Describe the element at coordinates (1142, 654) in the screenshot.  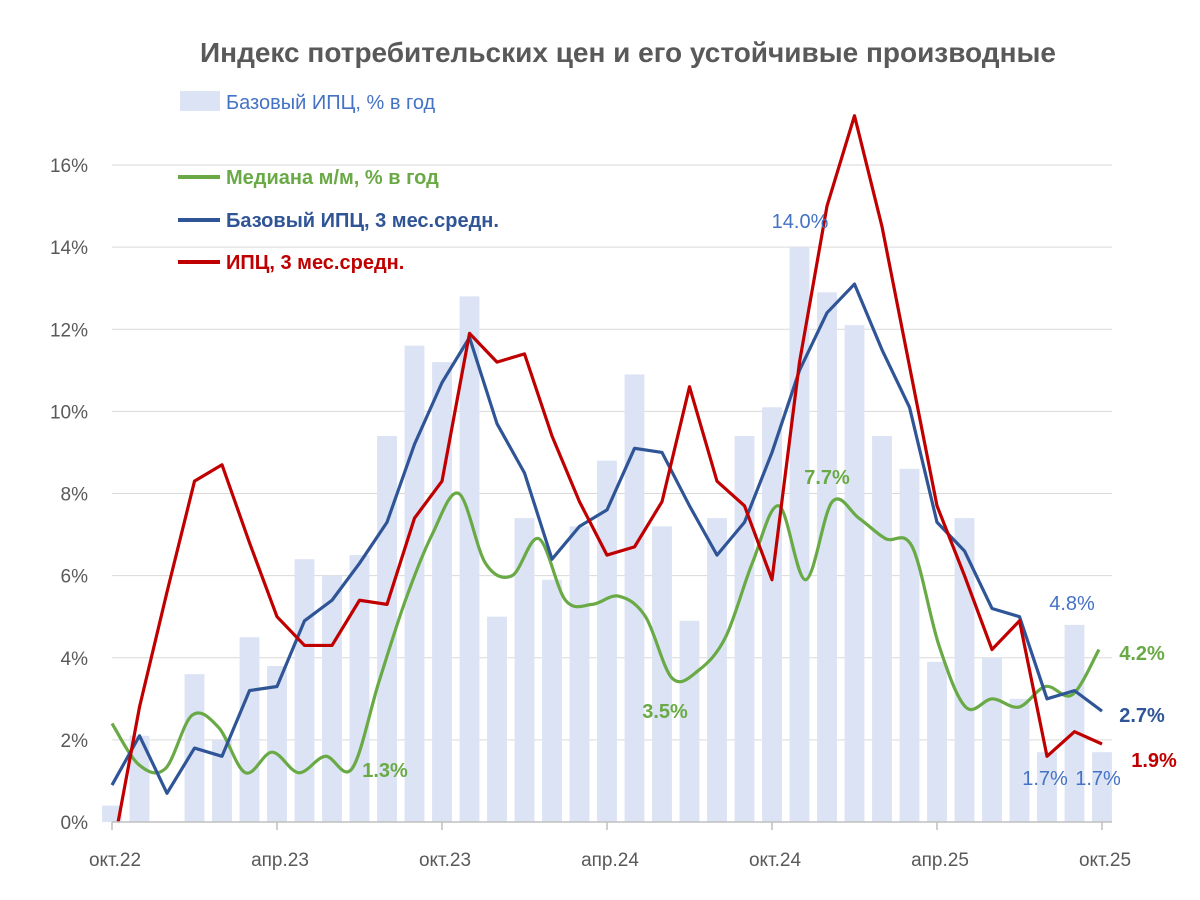
I see `data-label: 4.2%` at that location.